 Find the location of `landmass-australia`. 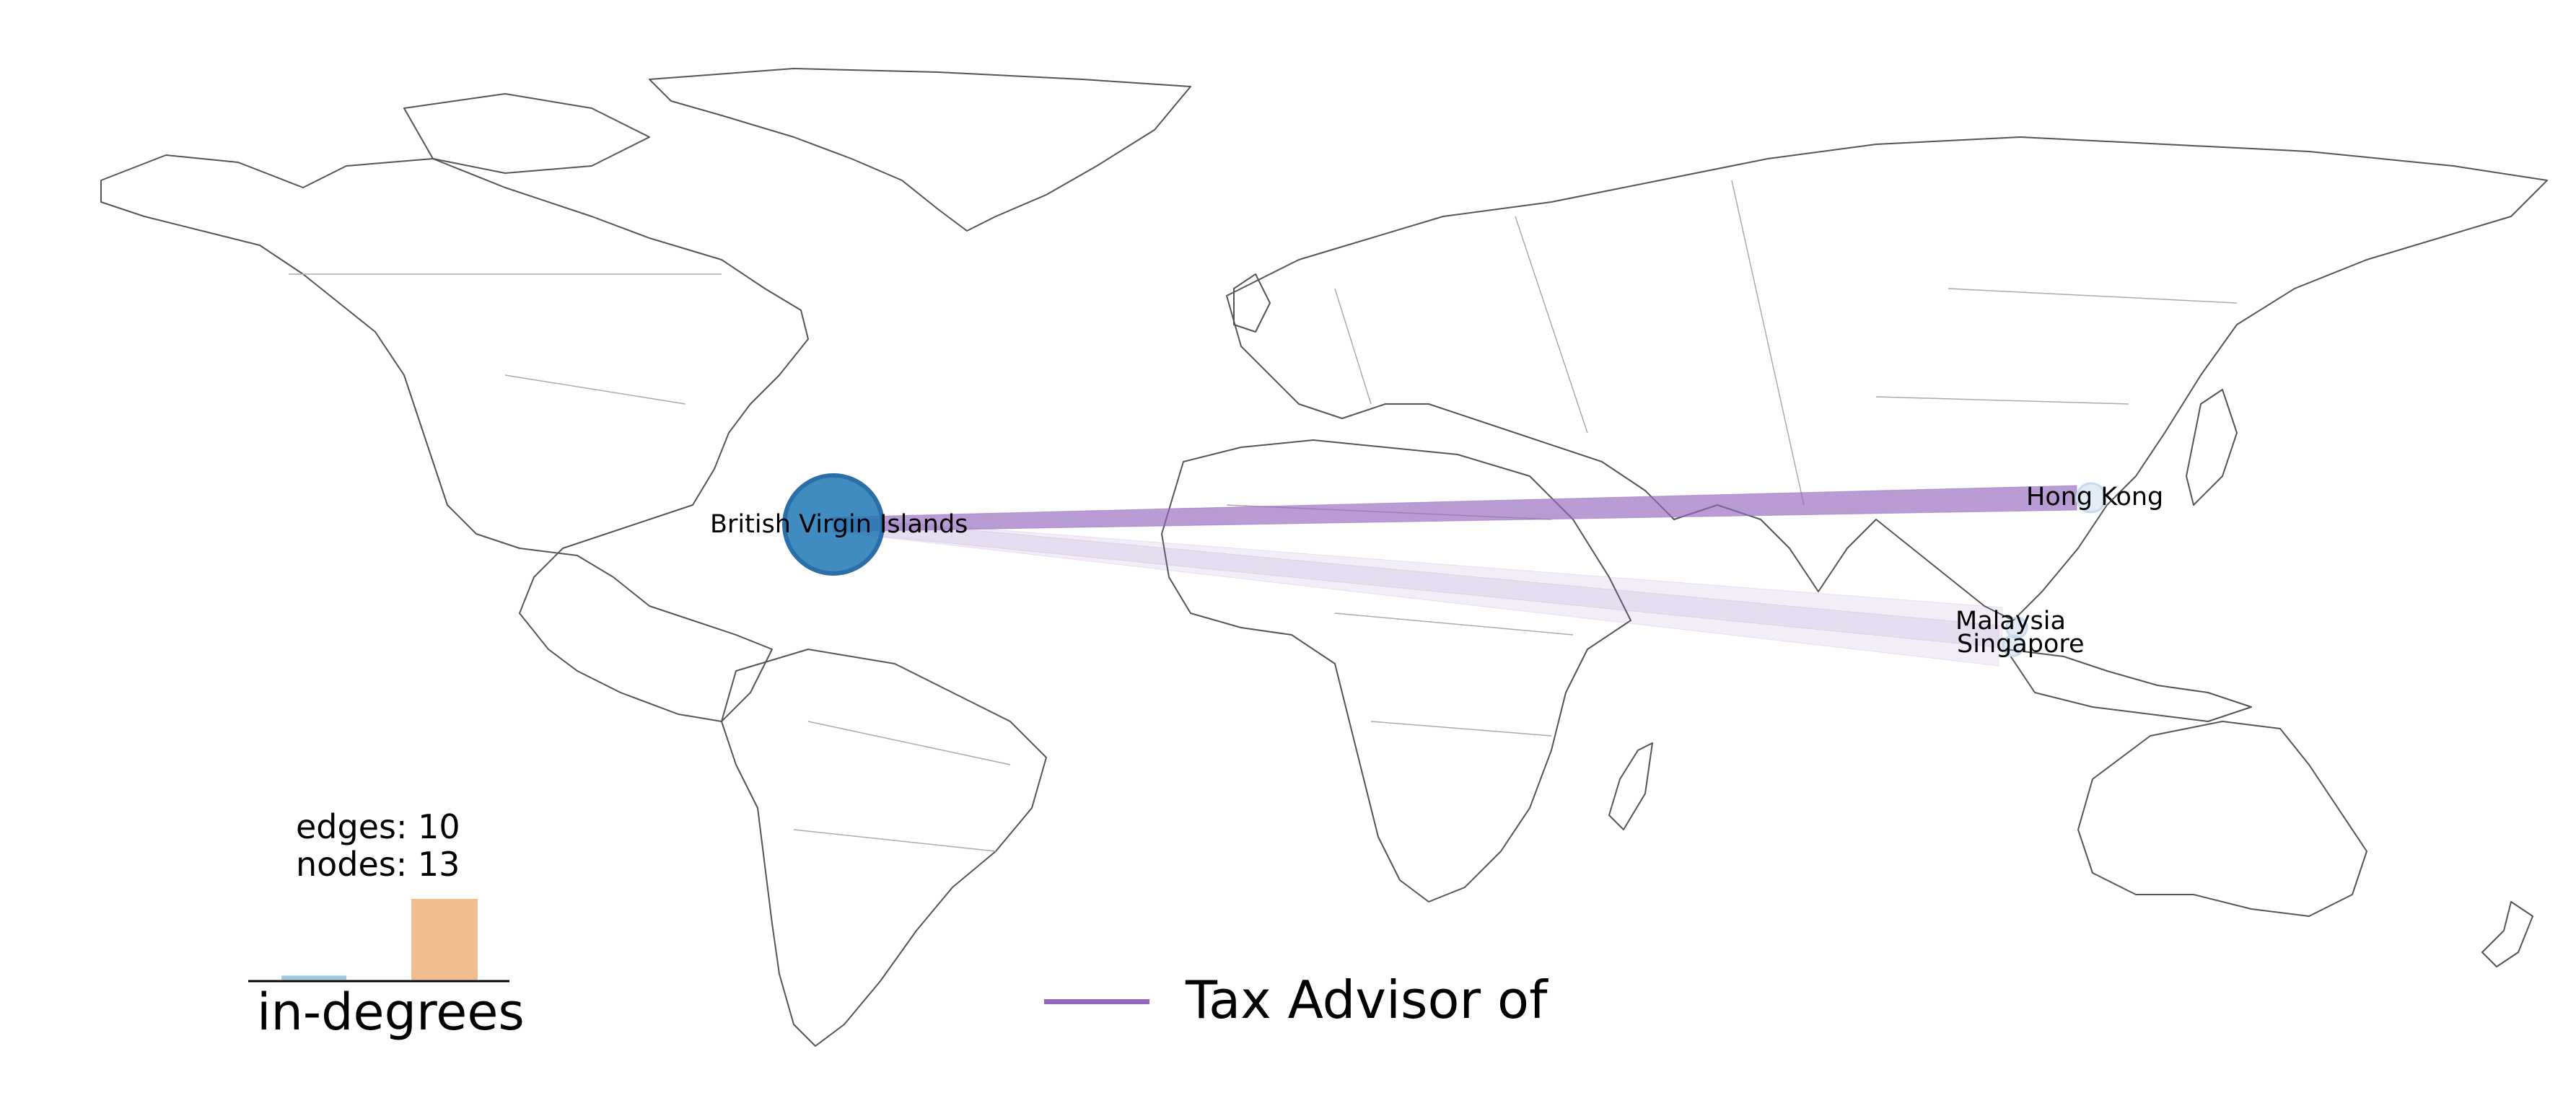

landmass-australia is located at coordinates (2222, 819).